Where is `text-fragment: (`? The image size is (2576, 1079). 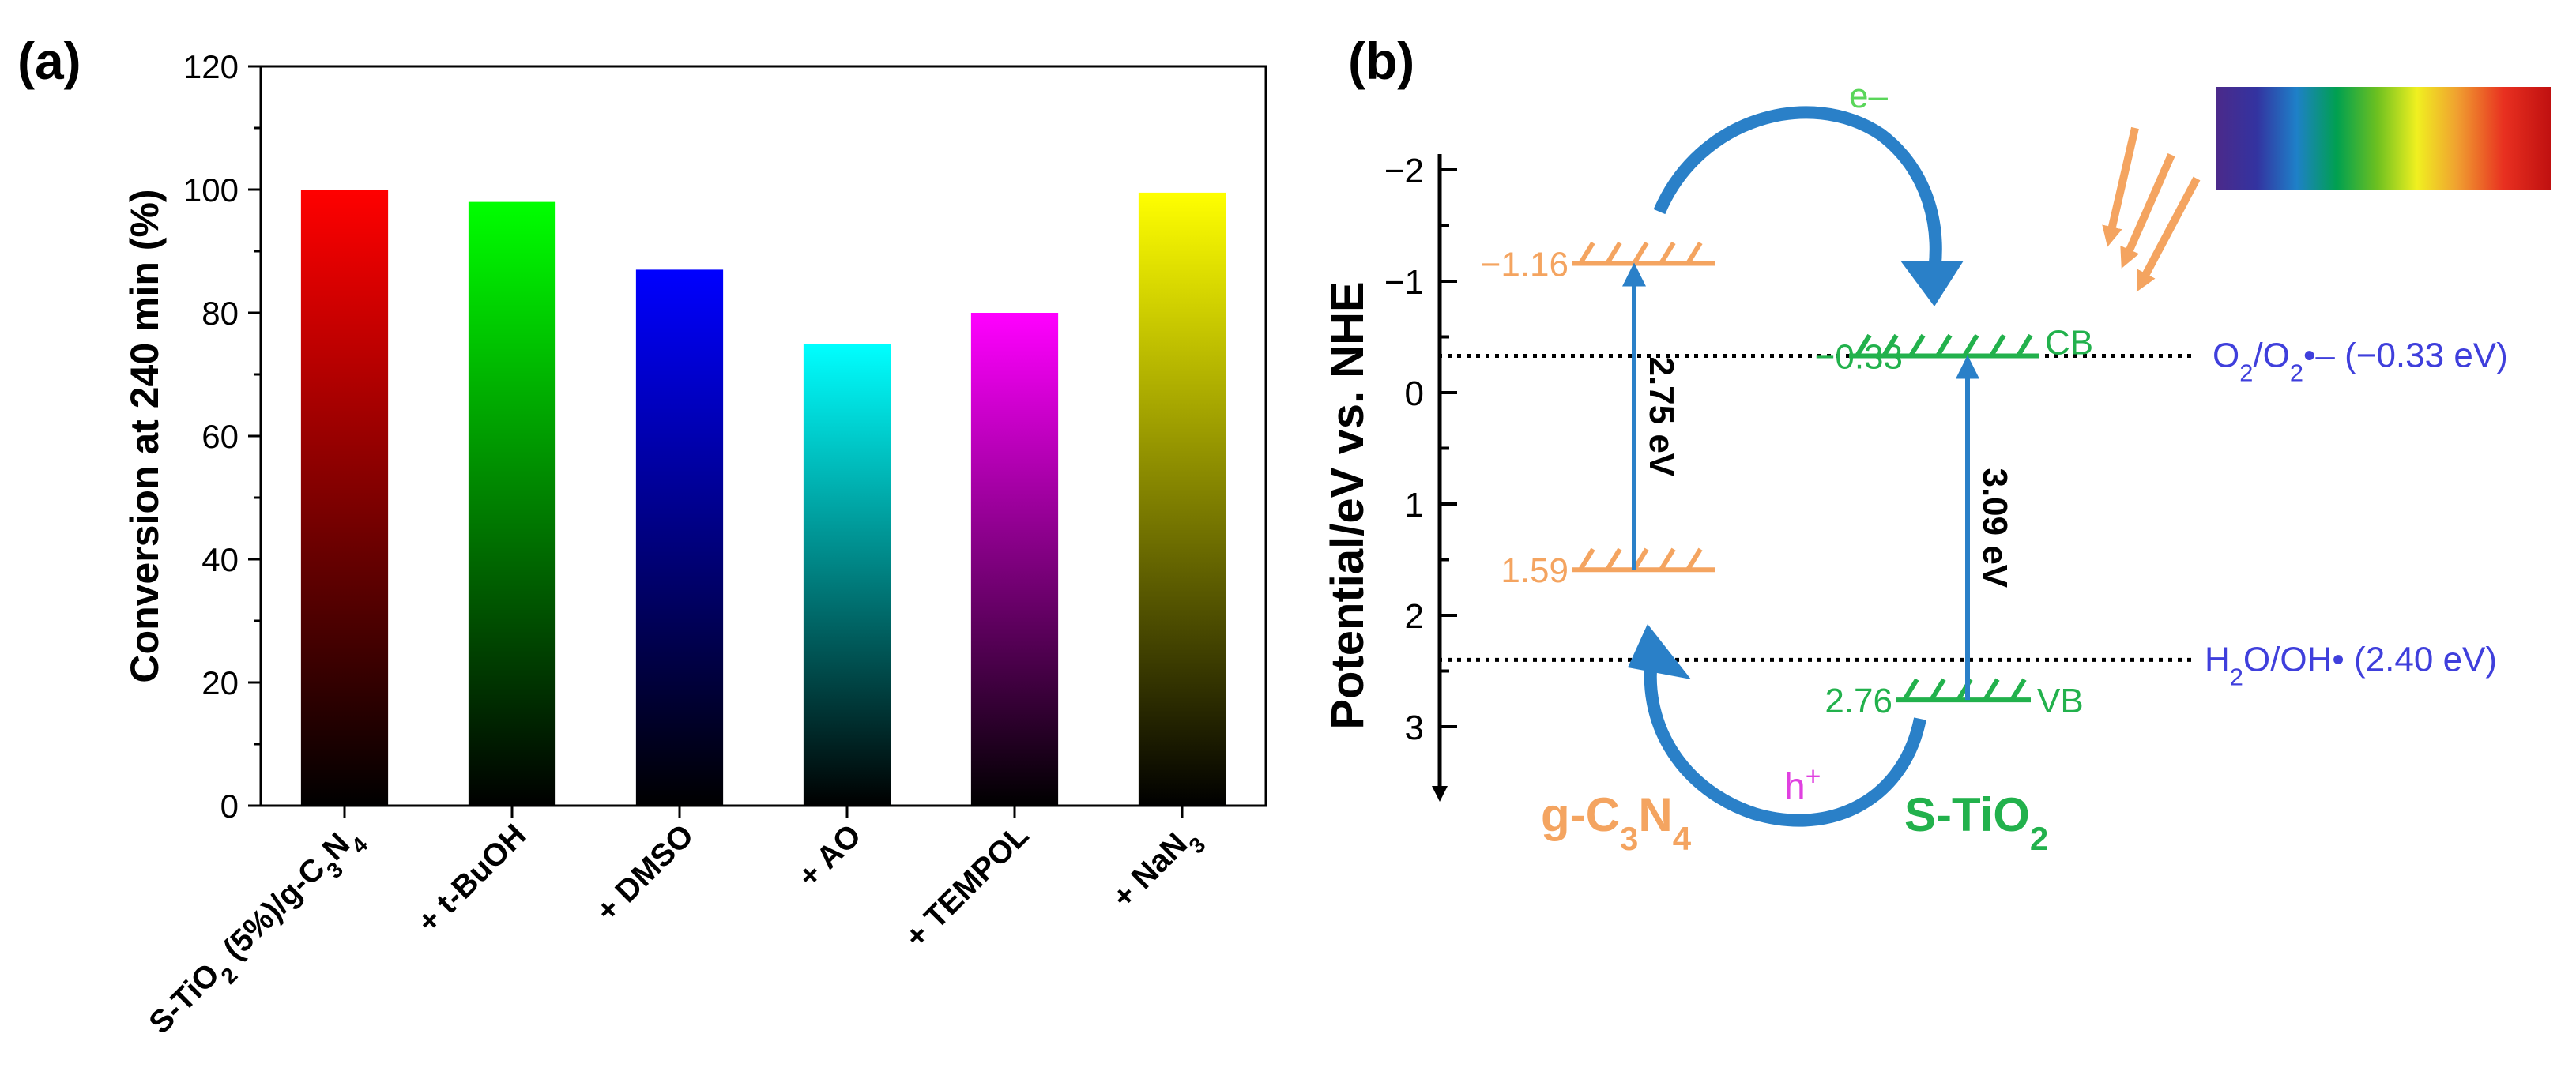
text-fragment: ( is located at coordinates (2355, 659).